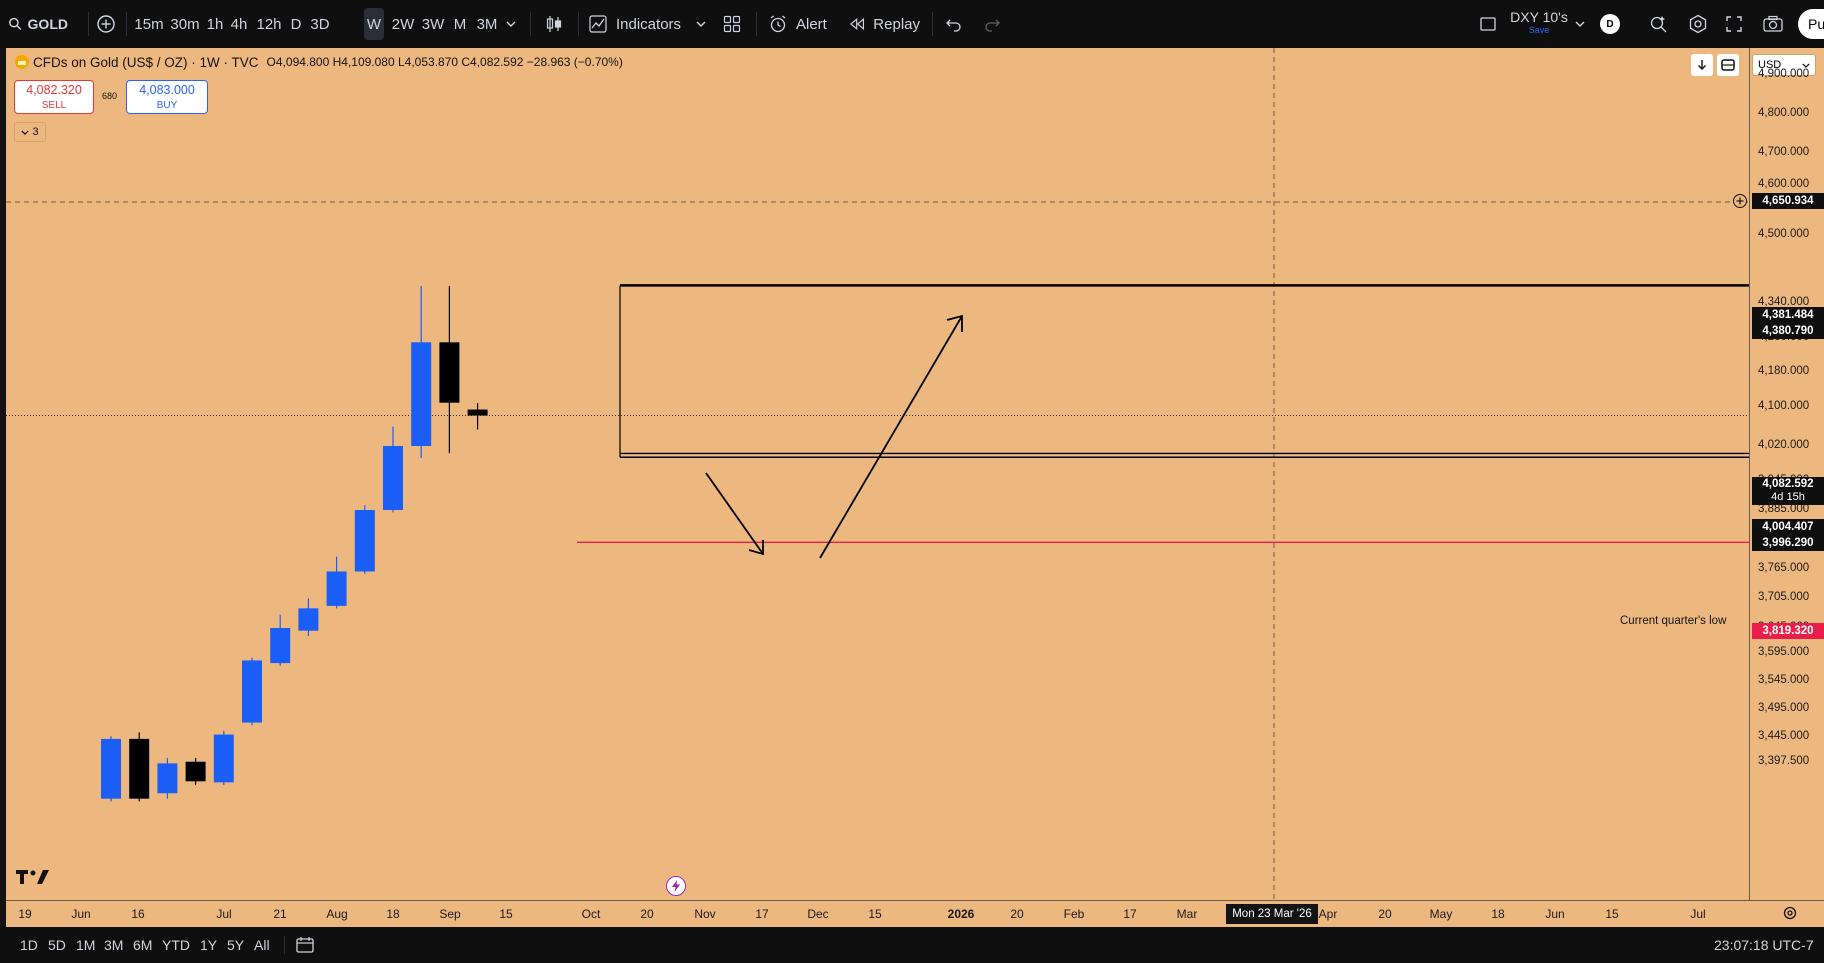 The width and height of the screenshot is (1824, 963). I want to click on alert-button: Alert, so click(801, 24).